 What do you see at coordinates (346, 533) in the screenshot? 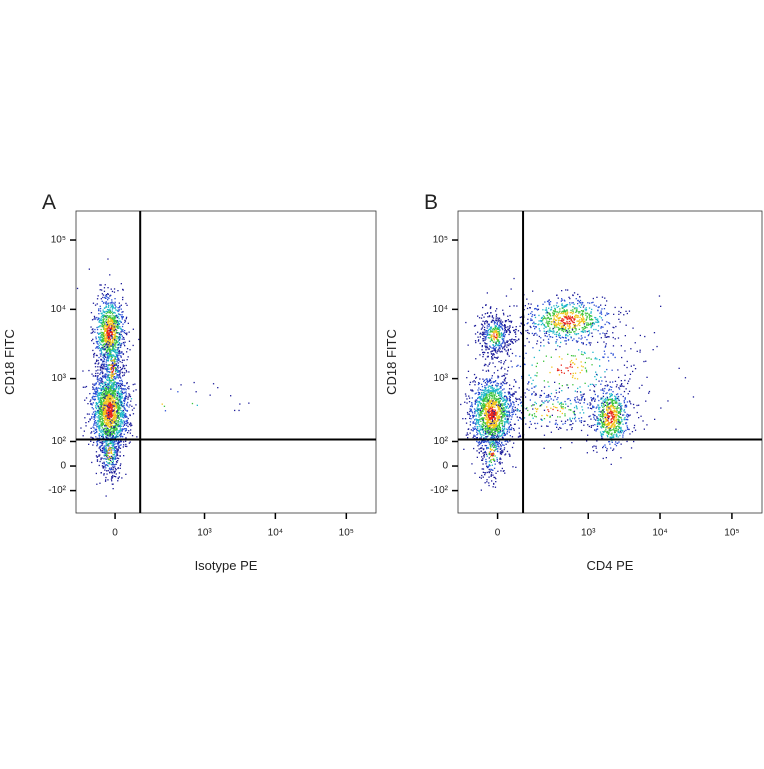
I see `x-tick-label: 10⁵` at bounding box center [346, 533].